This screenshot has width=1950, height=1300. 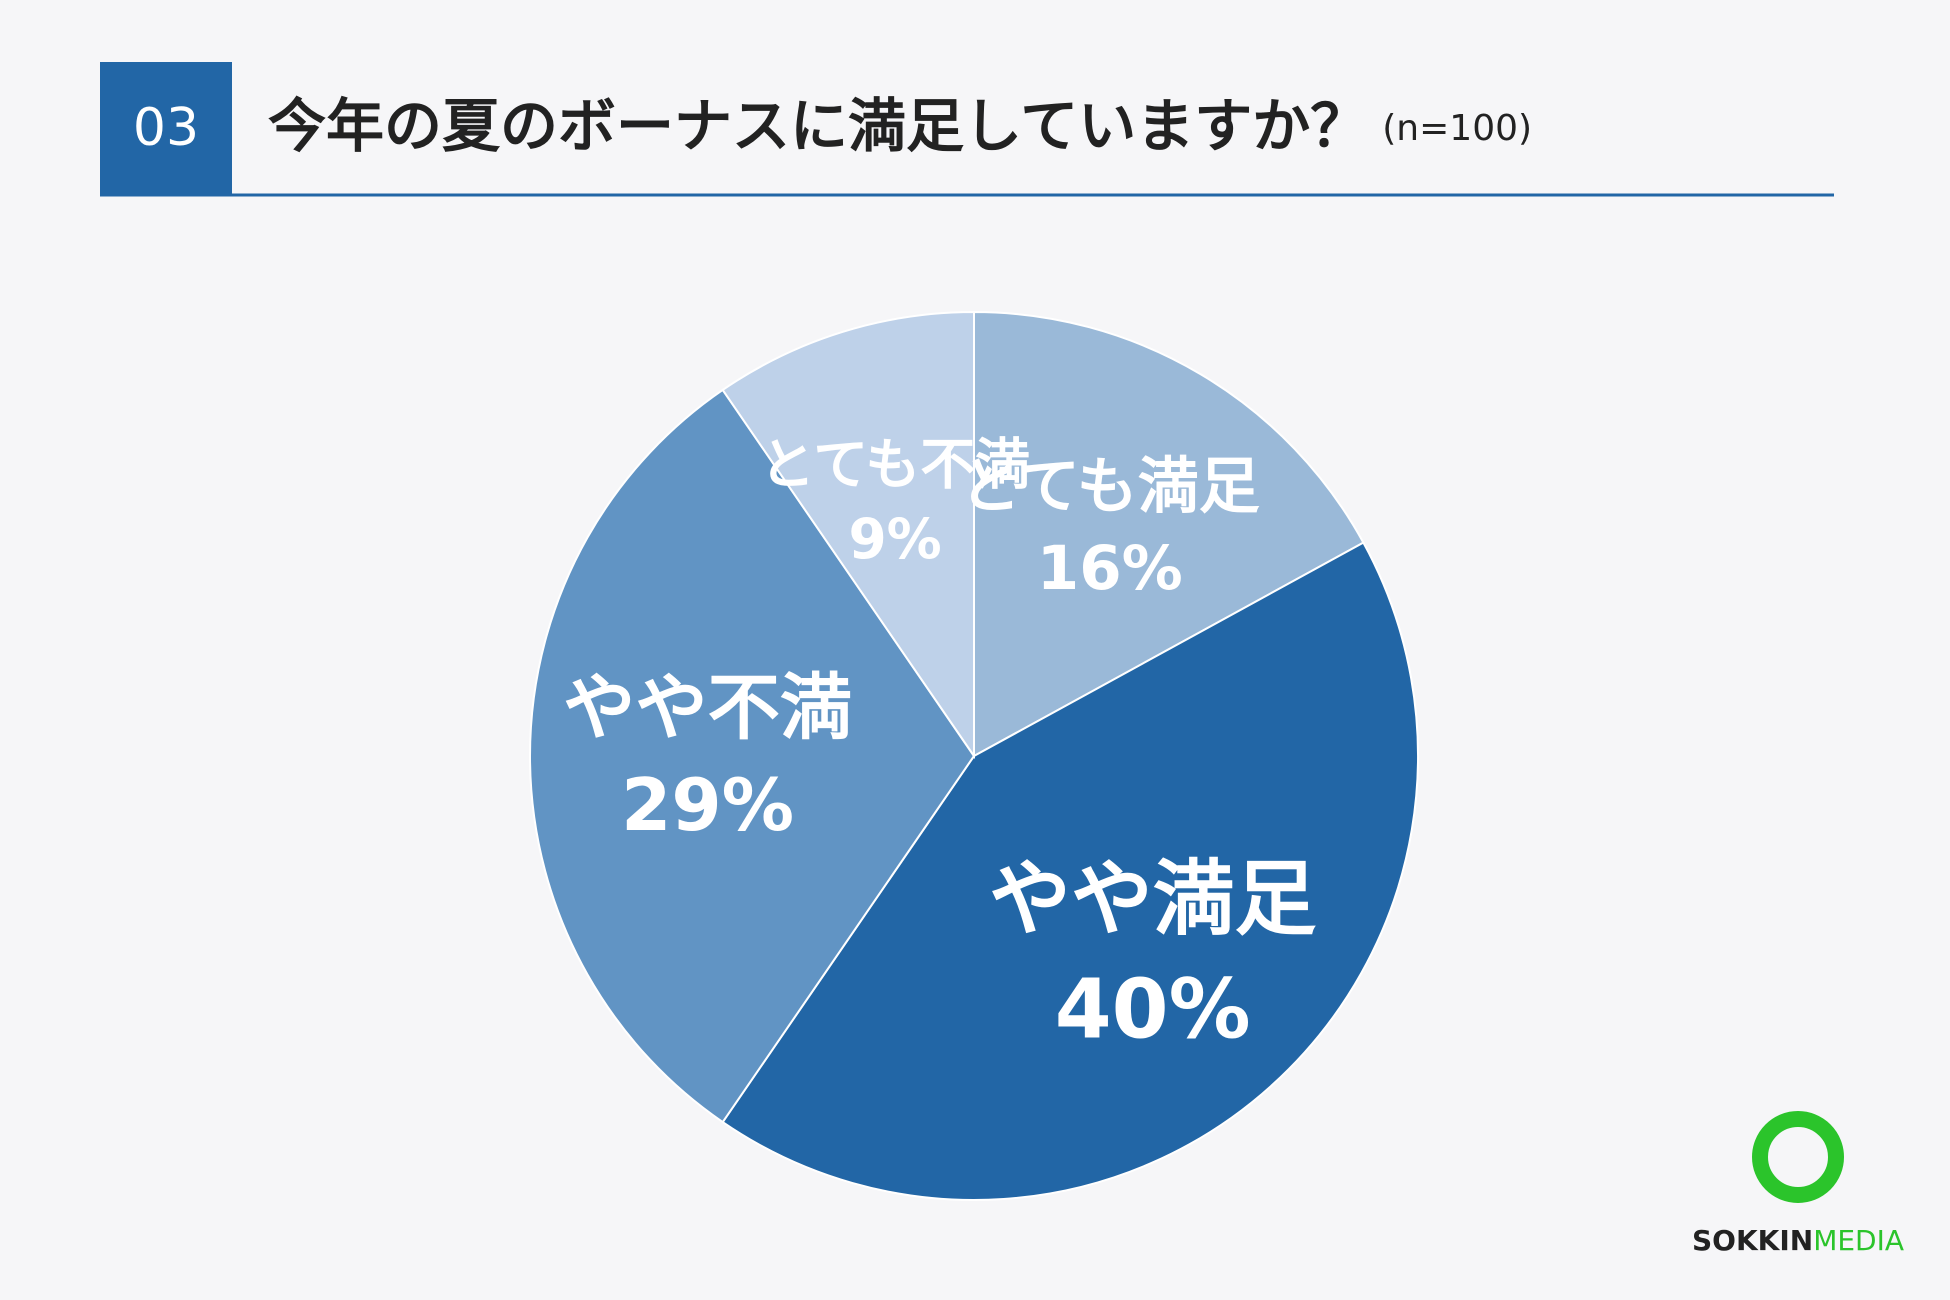 I want to click on slice-value: 9%, so click(x=894, y=539).